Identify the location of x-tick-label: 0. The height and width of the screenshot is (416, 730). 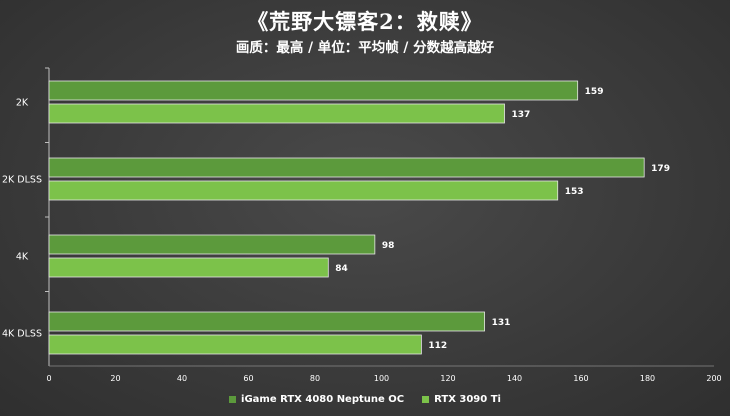
(48, 378).